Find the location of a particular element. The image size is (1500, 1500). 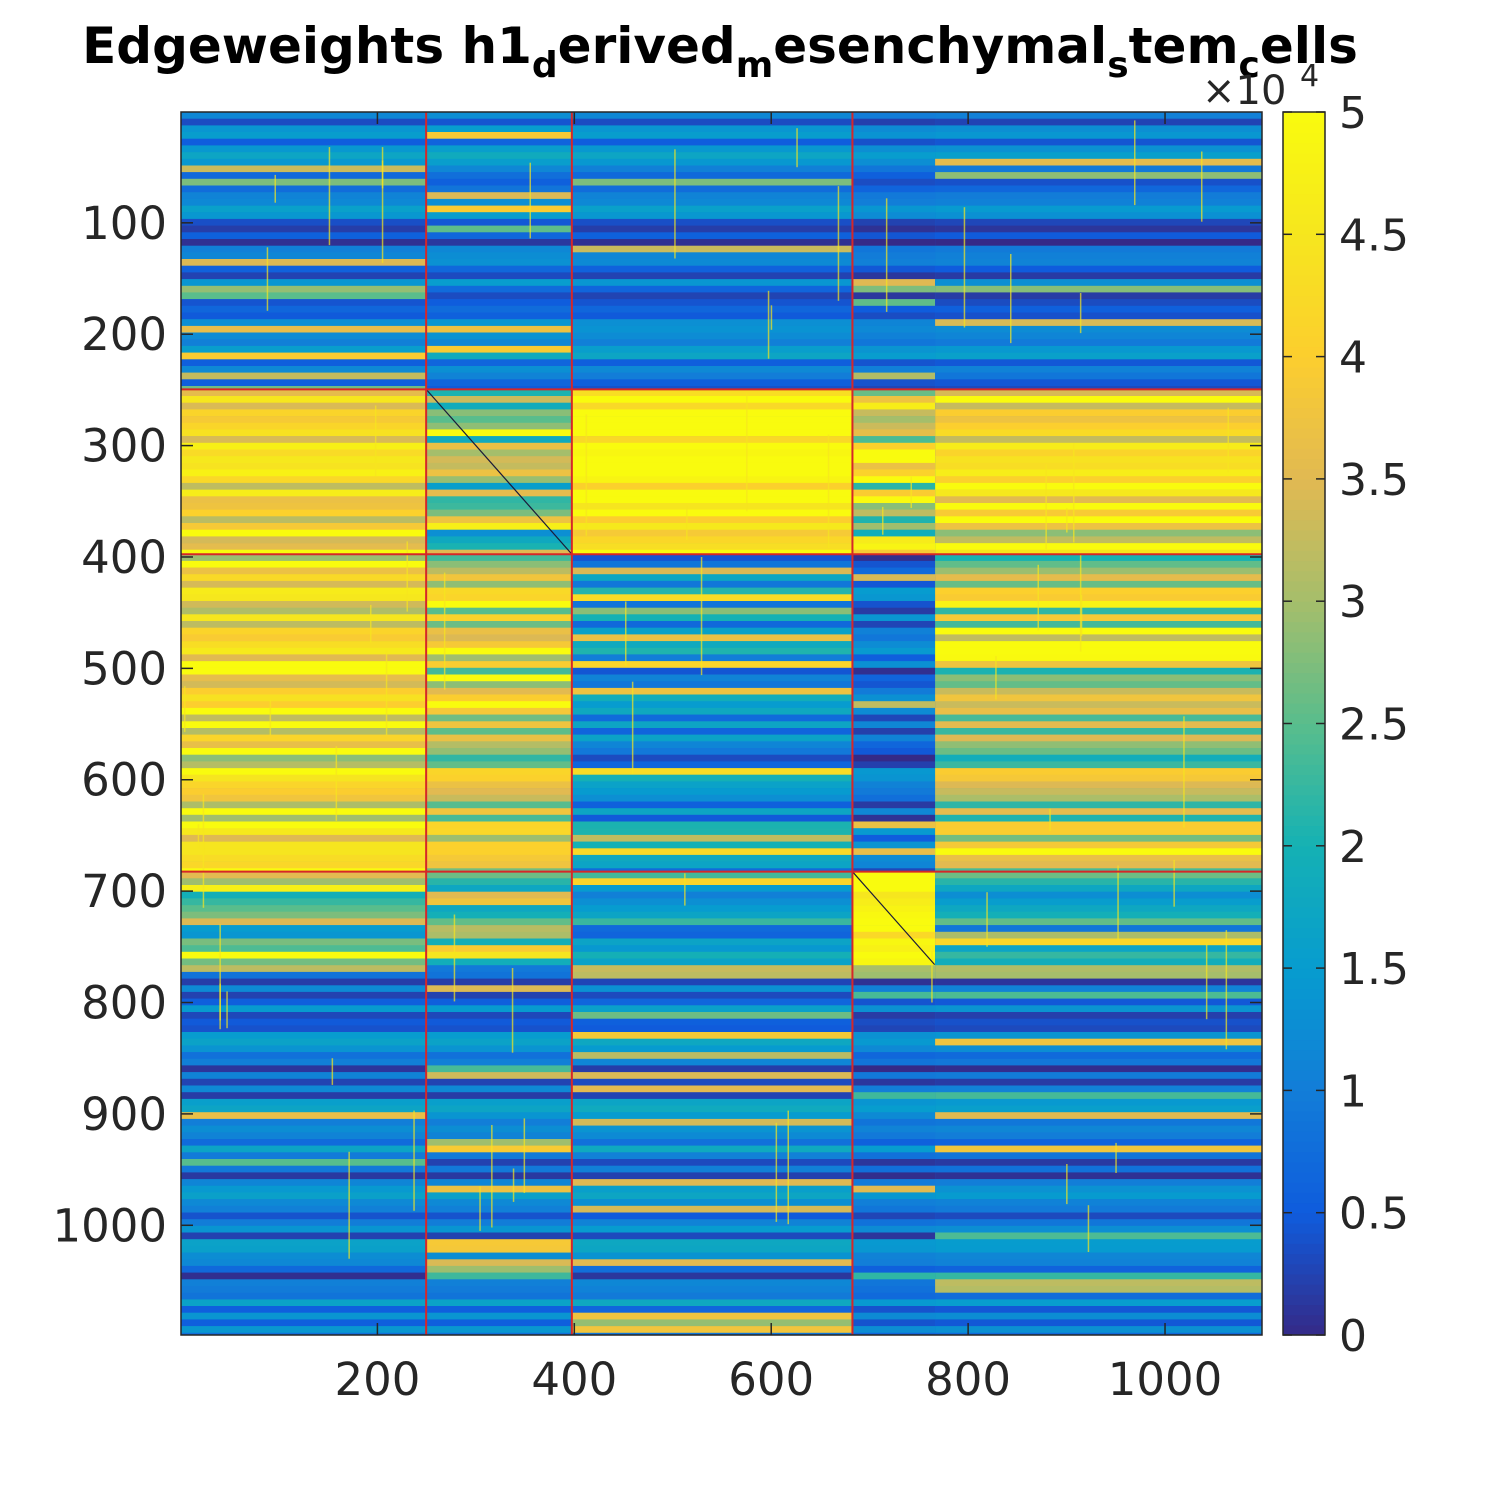

y-tick-label: 500 is located at coordinates (124, 668).